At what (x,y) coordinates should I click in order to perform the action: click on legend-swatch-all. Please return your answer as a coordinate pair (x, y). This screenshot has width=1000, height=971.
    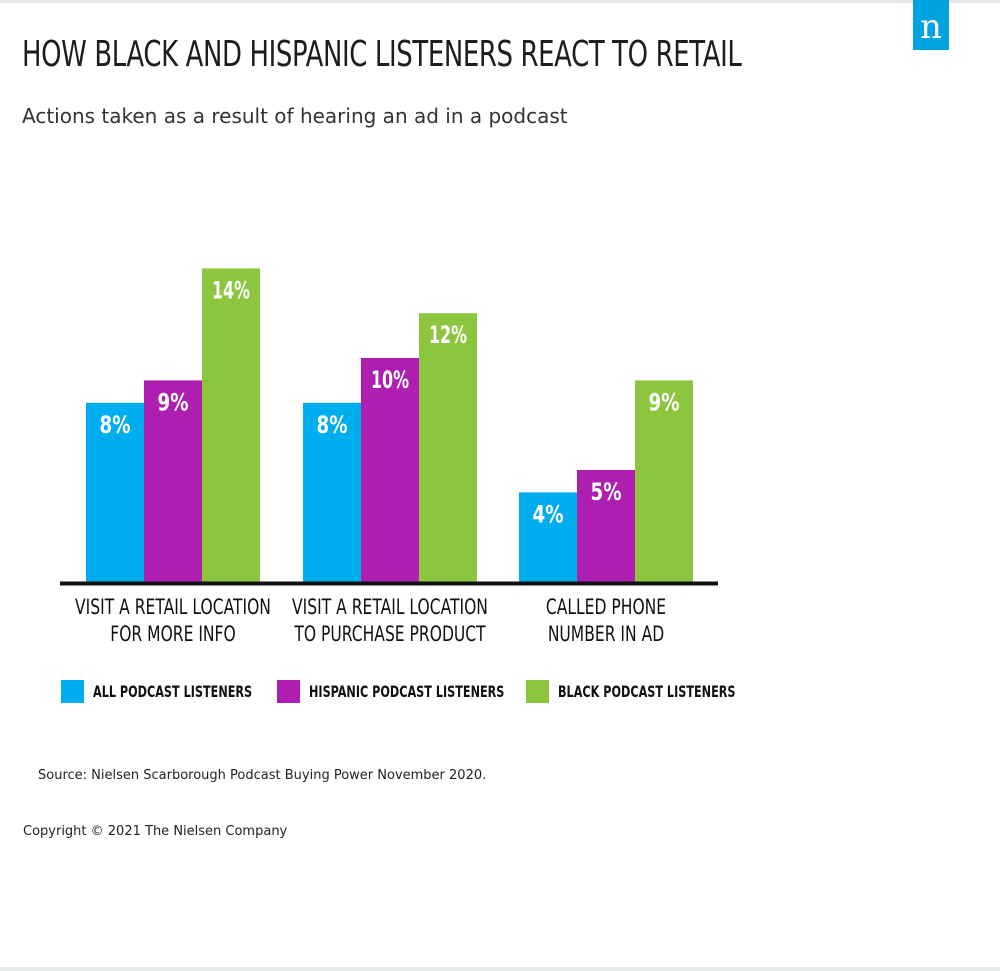
    Looking at the image, I should click on (72, 691).